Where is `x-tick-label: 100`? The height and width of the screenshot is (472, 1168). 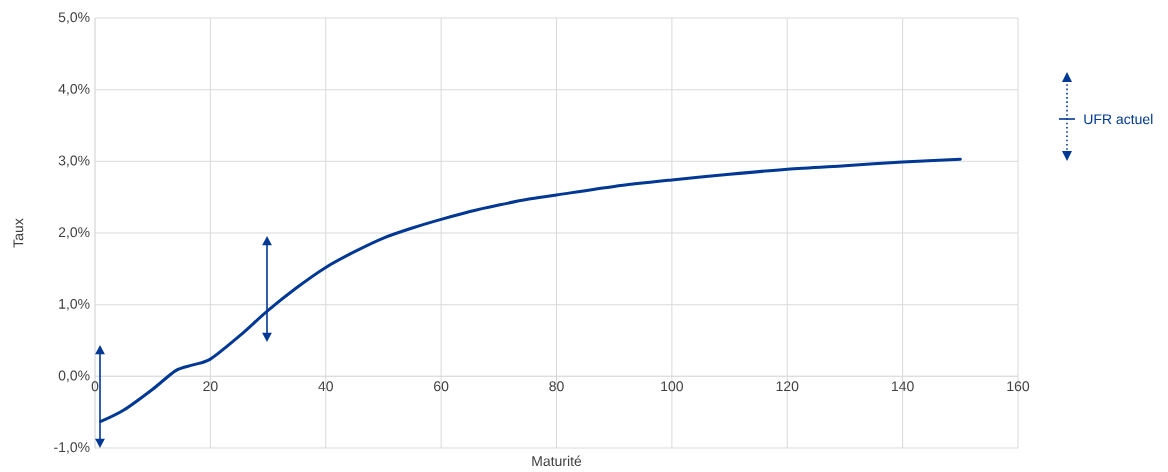
x-tick-label: 100 is located at coordinates (672, 386).